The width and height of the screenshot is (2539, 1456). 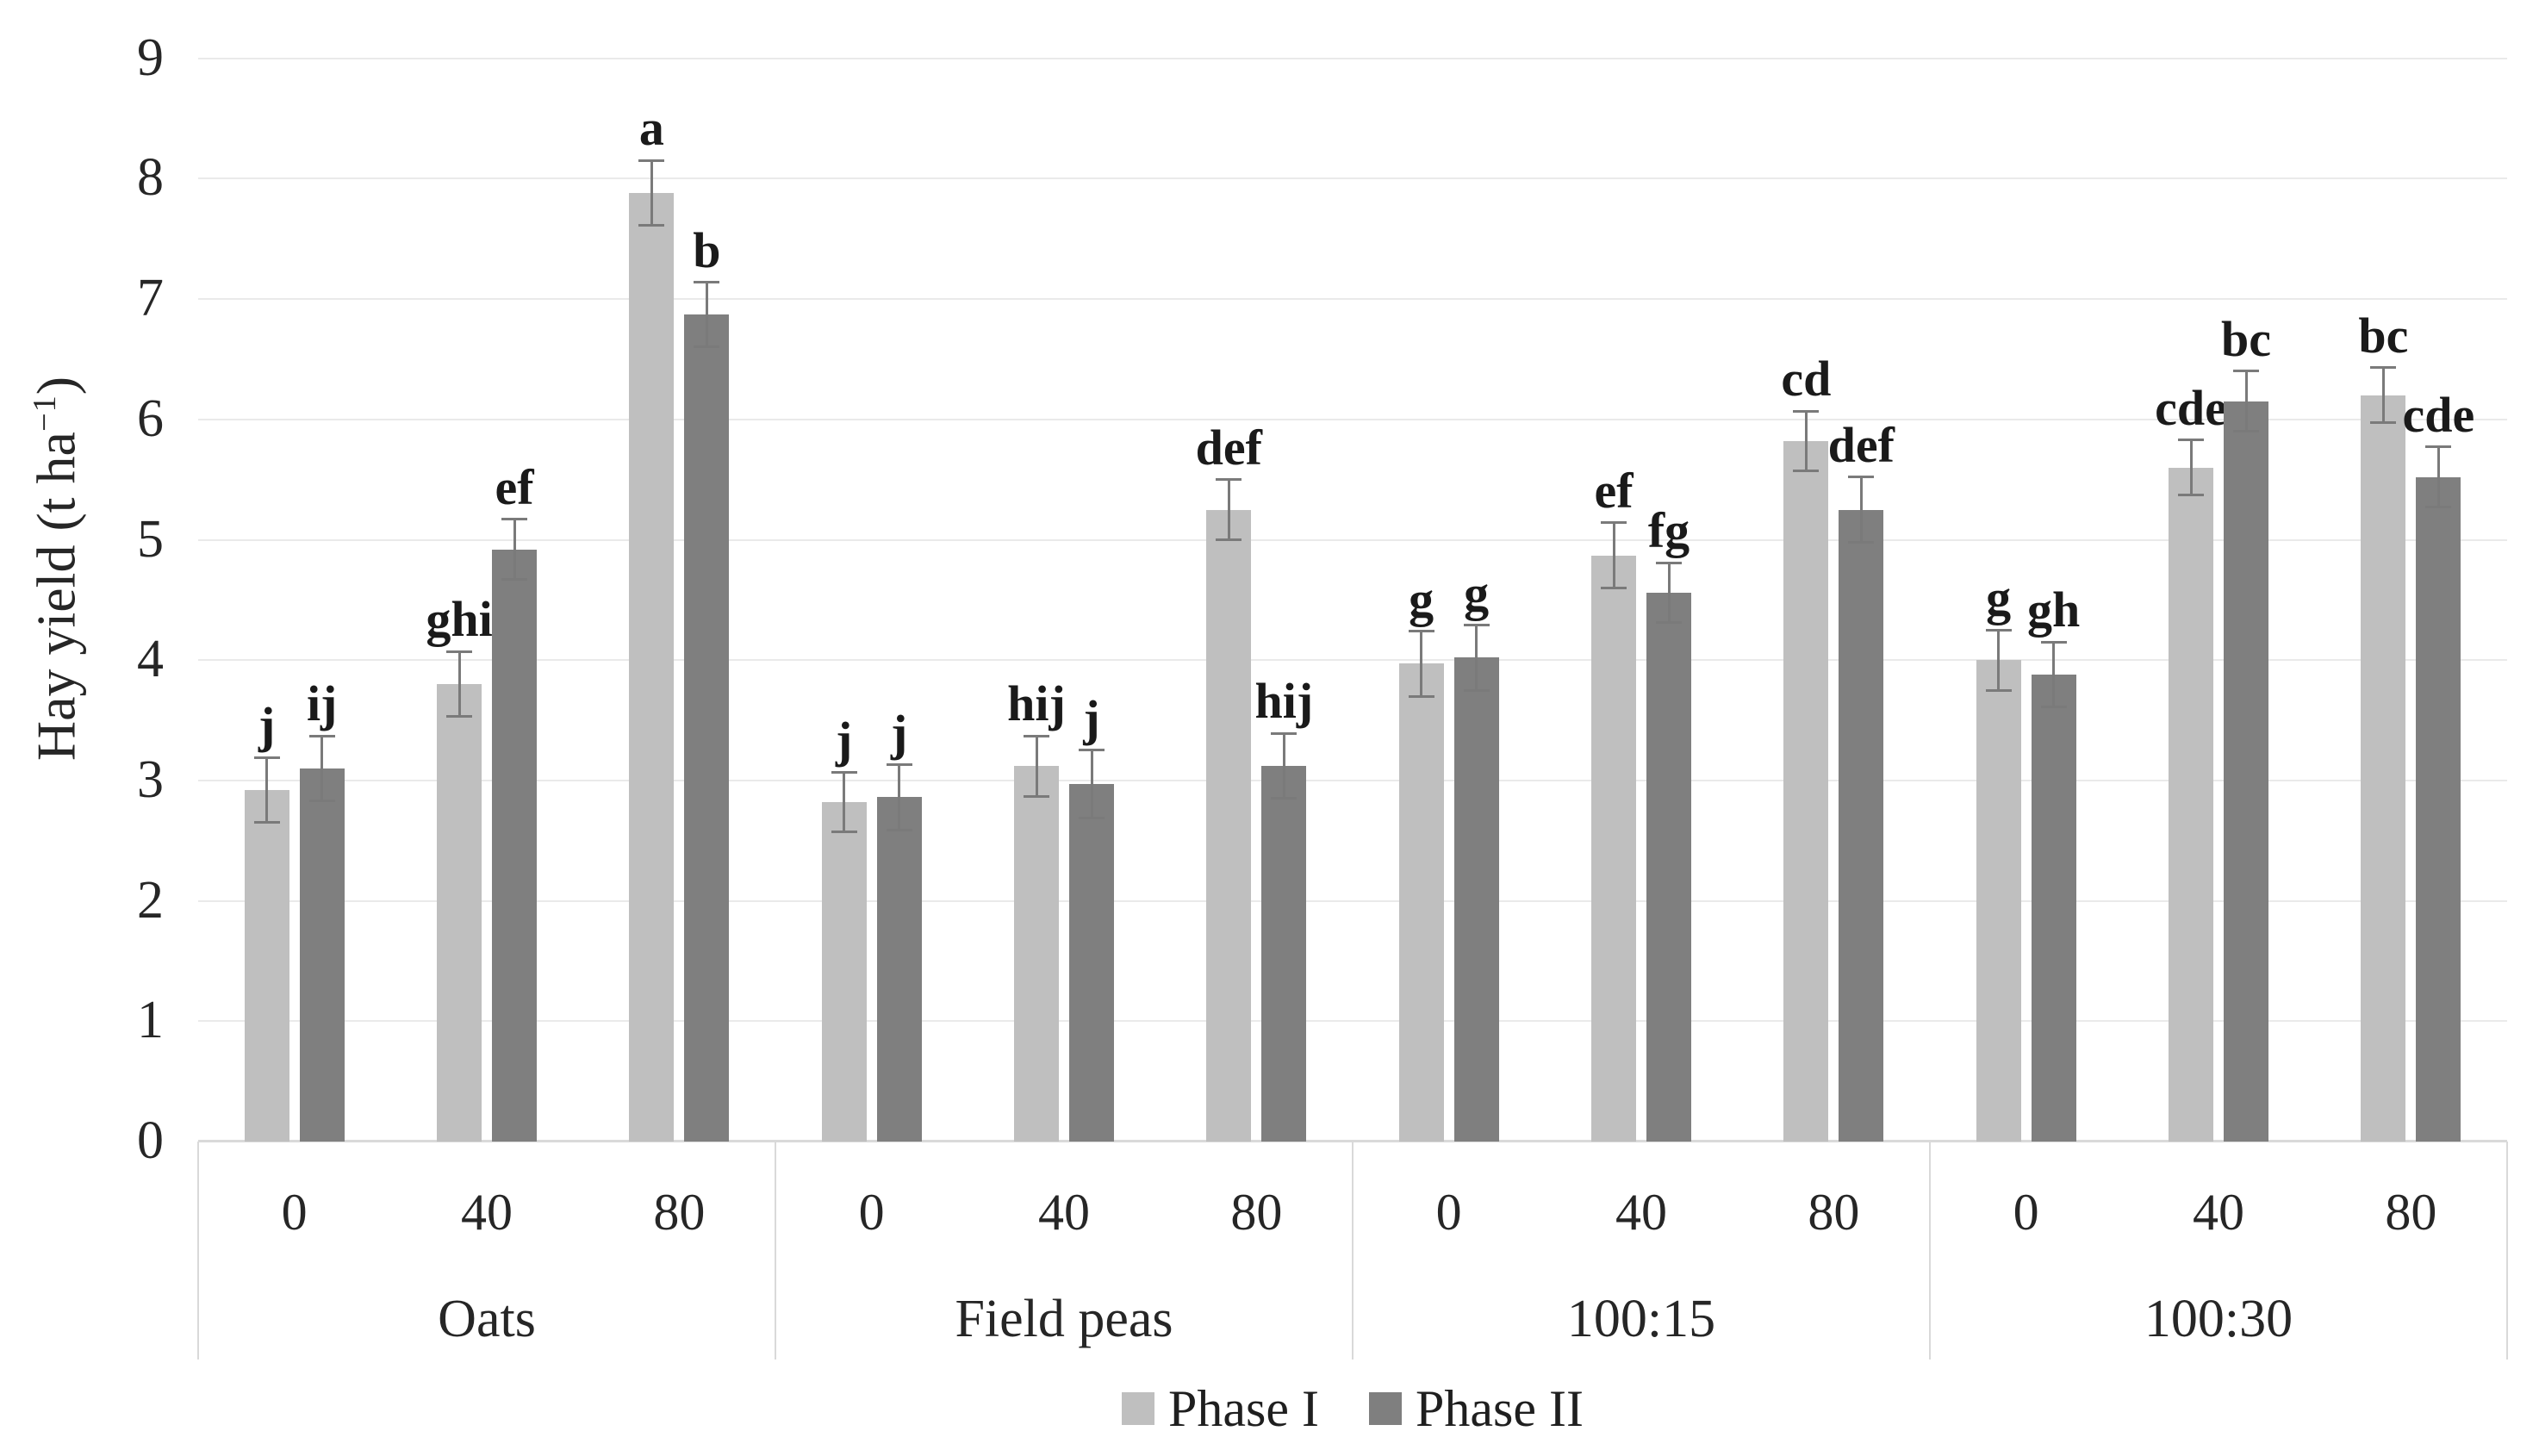 What do you see at coordinates (1228, 510) in the screenshot?
I see `error-bar-field-peas-80-phase-i` at bounding box center [1228, 510].